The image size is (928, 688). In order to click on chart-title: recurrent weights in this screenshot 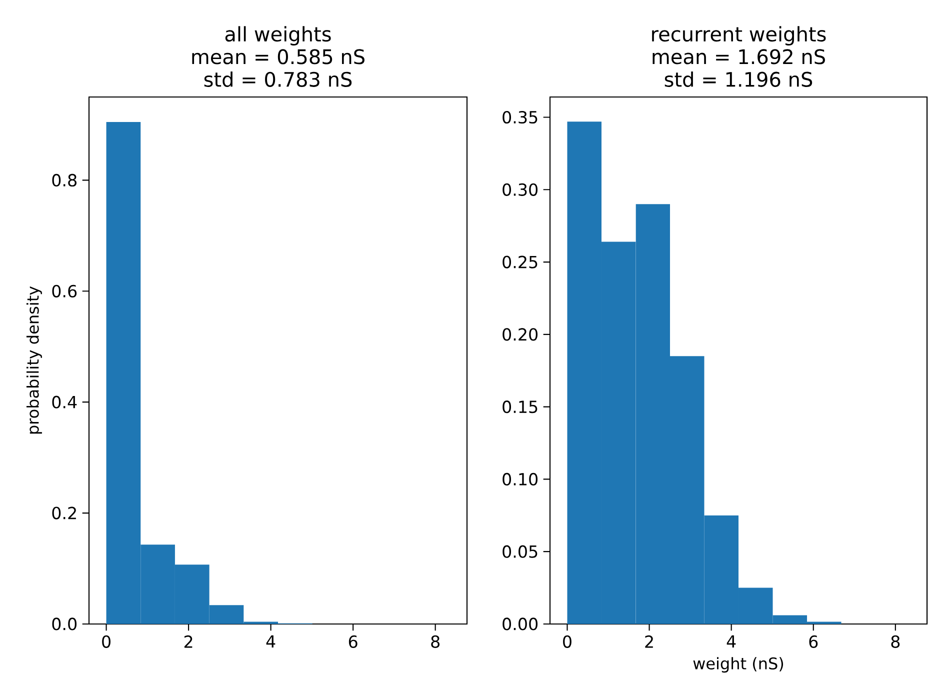, I will do `click(739, 36)`.